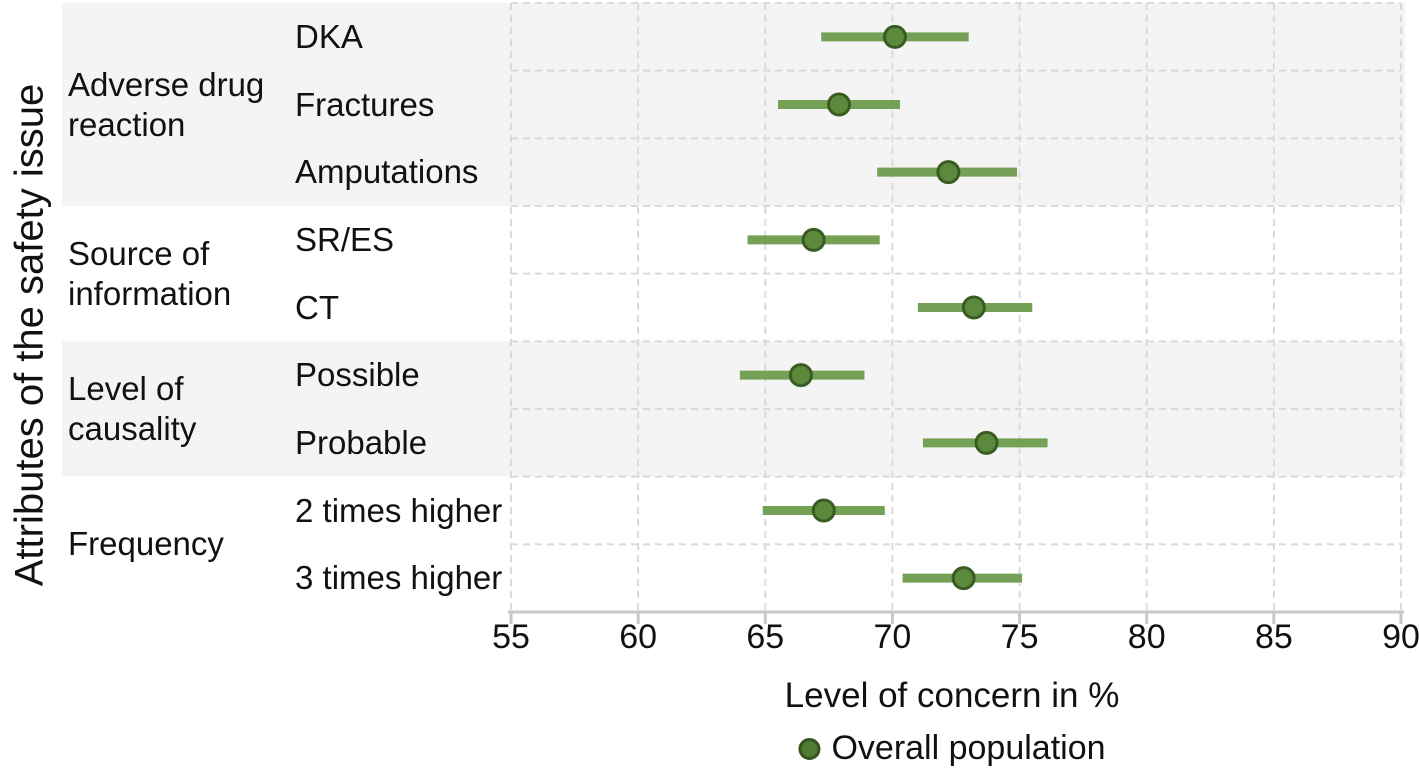 This screenshot has width=1419, height=770. I want to click on row-label: DKA, so click(329, 36).